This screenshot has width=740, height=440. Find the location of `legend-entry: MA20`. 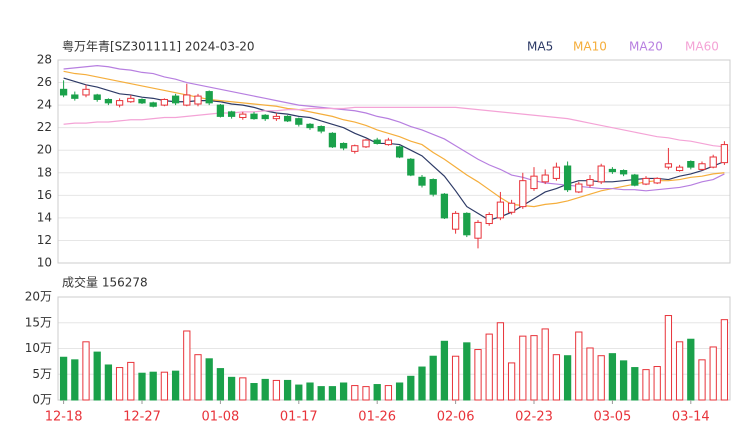

legend-entry: MA20 is located at coordinates (646, 47).